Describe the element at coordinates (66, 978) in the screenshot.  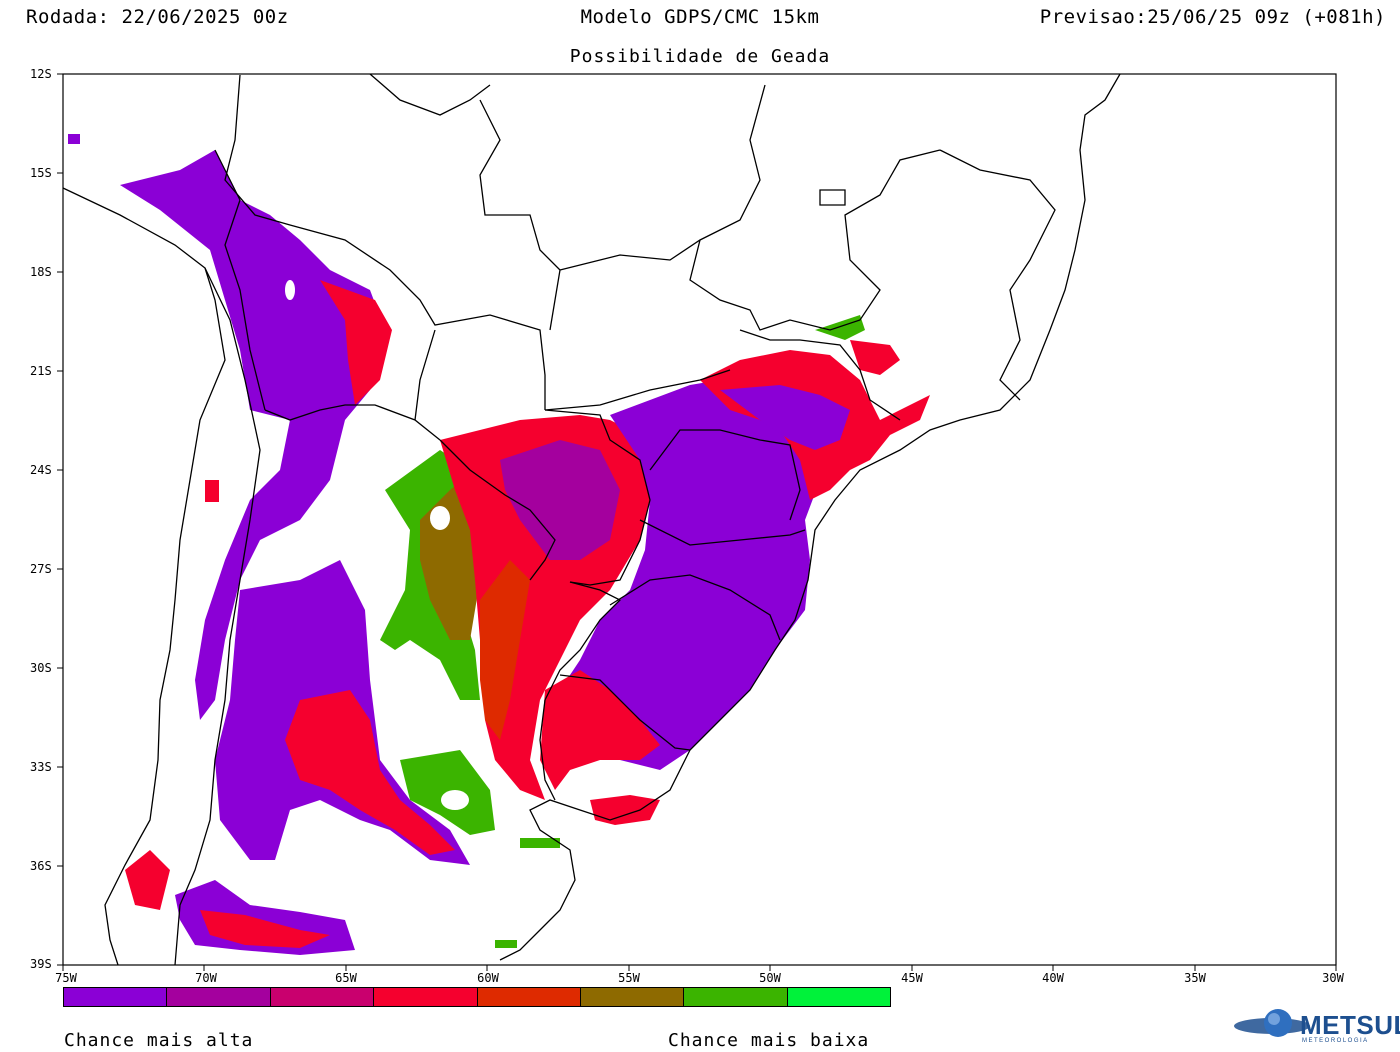
I see `lon-label: 75W` at that location.